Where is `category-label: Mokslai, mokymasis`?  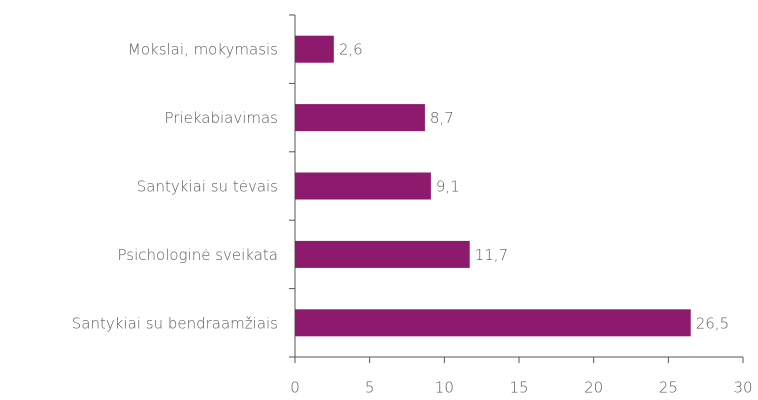
category-label: Mokslai, mokymasis is located at coordinates (203, 50).